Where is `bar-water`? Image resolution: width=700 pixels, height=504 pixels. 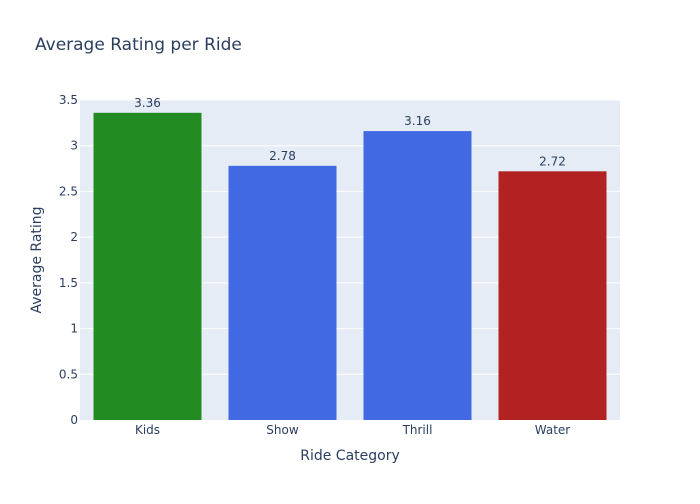
bar-water is located at coordinates (552, 295).